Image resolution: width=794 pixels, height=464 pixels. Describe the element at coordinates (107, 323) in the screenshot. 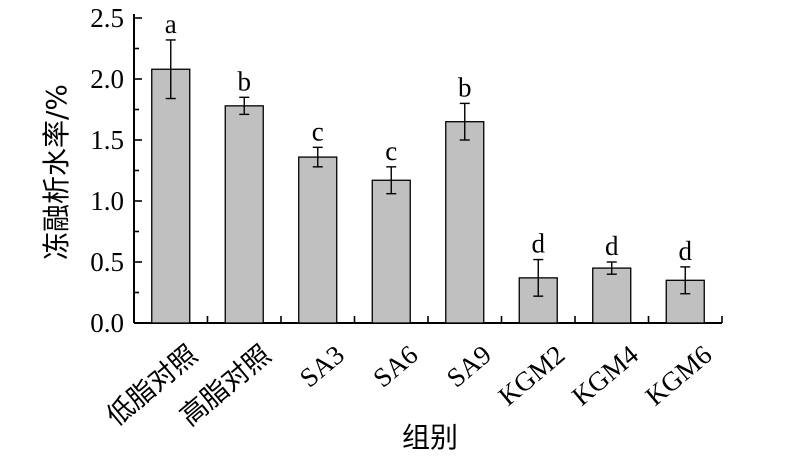

I see `y-tick-label: 0.0` at that location.